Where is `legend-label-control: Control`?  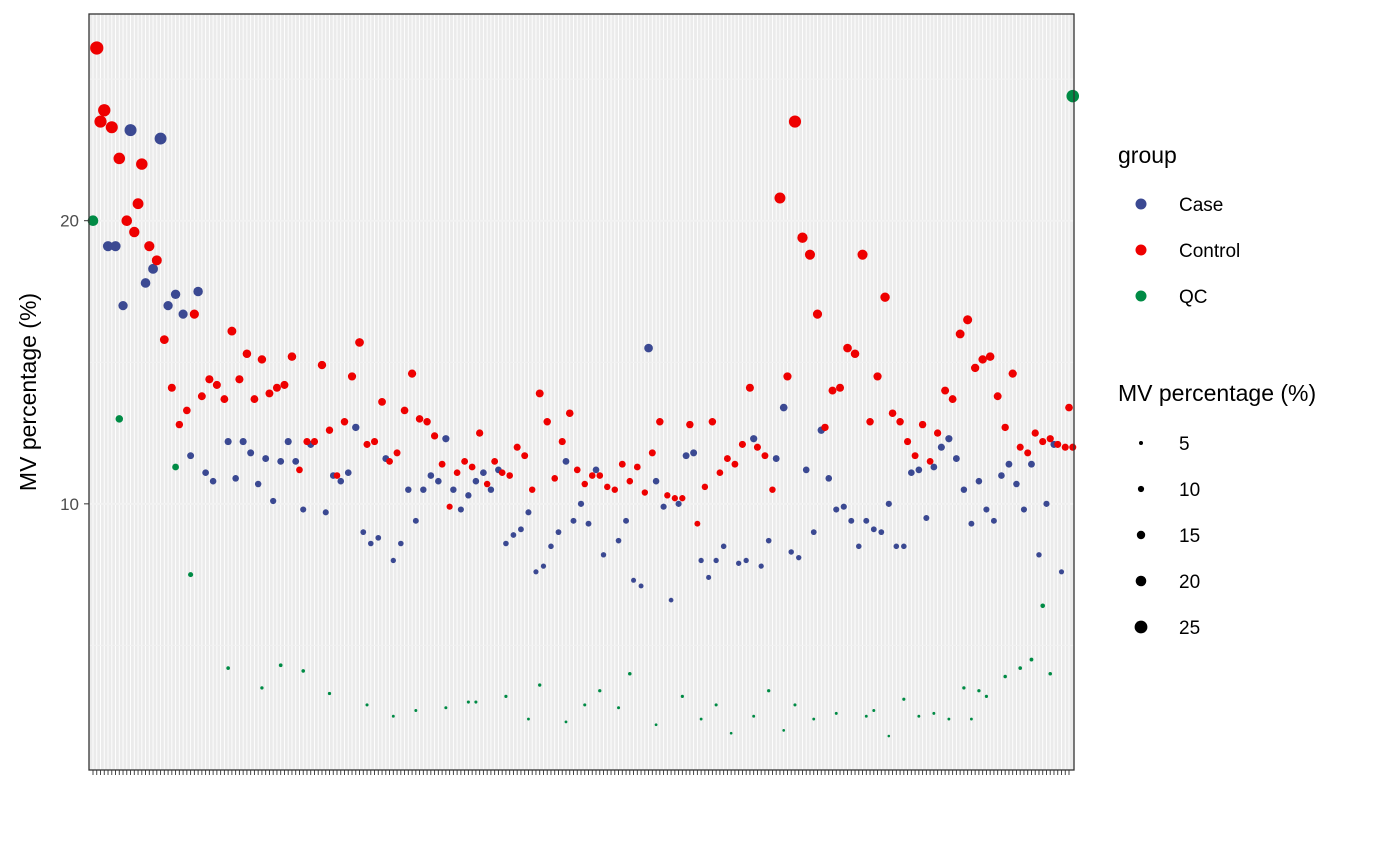 legend-label-control: Control is located at coordinates (1209, 251).